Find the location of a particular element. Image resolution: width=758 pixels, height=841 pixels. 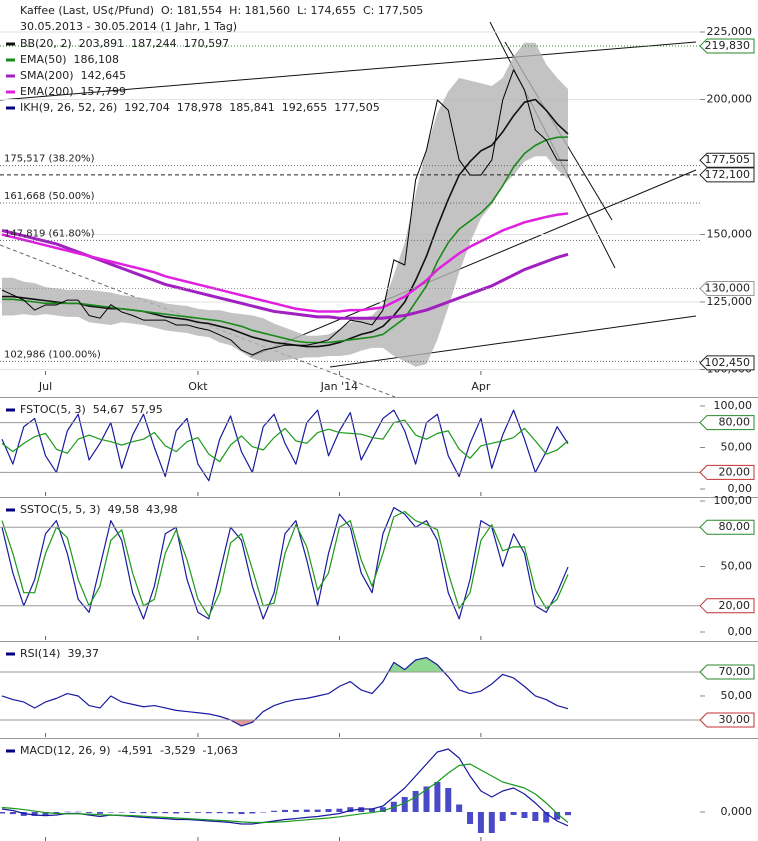

fib-label: 102,986 (100.00%) is located at coordinates (52, 354).